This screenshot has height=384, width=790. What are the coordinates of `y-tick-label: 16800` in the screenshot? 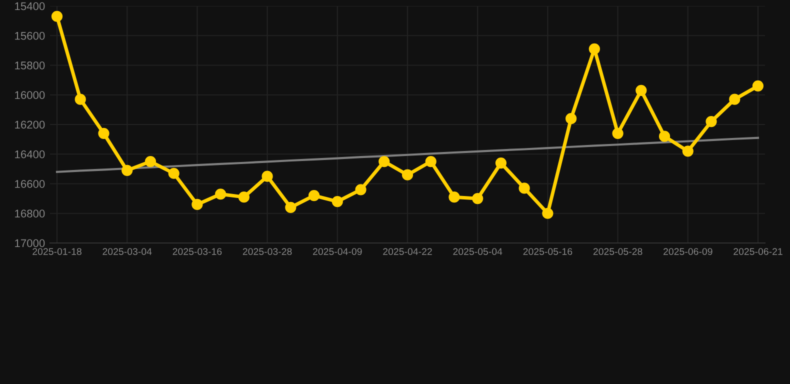 It's located at (30, 214).